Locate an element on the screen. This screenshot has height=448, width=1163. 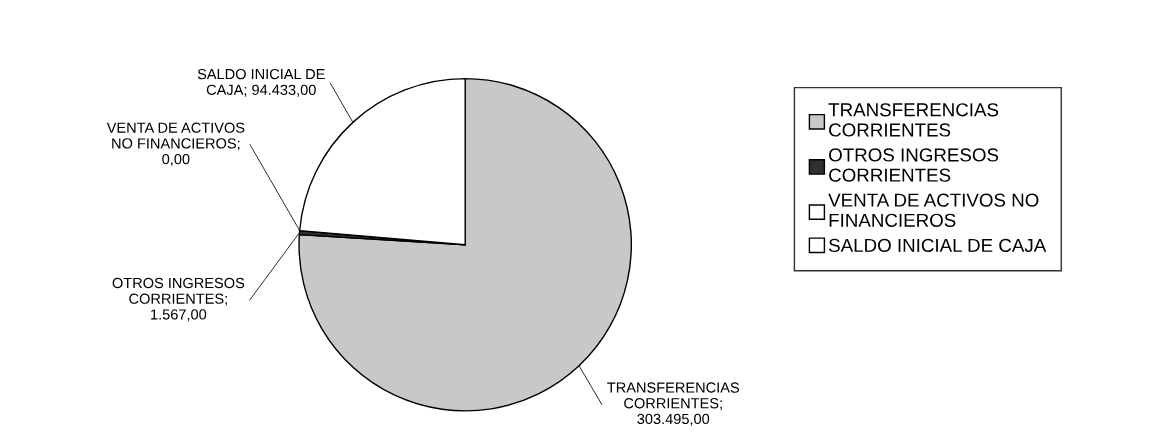
data-label: TRANSFERENCIAS CORRIENTES; 303.495,00 is located at coordinates (673, 404).